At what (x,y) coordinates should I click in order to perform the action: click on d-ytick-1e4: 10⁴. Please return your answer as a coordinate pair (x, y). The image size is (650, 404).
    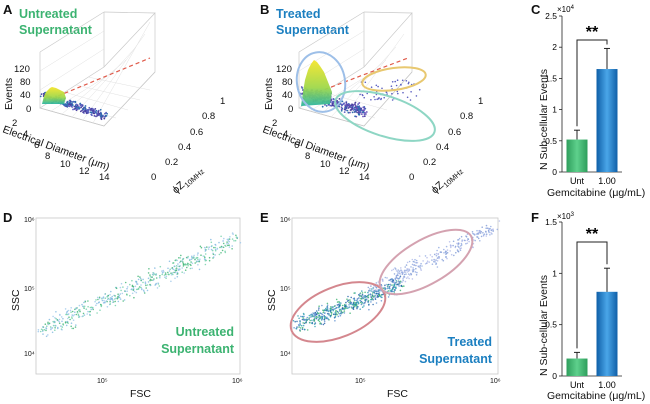
    Looking at the image, I should click on (29, 354).